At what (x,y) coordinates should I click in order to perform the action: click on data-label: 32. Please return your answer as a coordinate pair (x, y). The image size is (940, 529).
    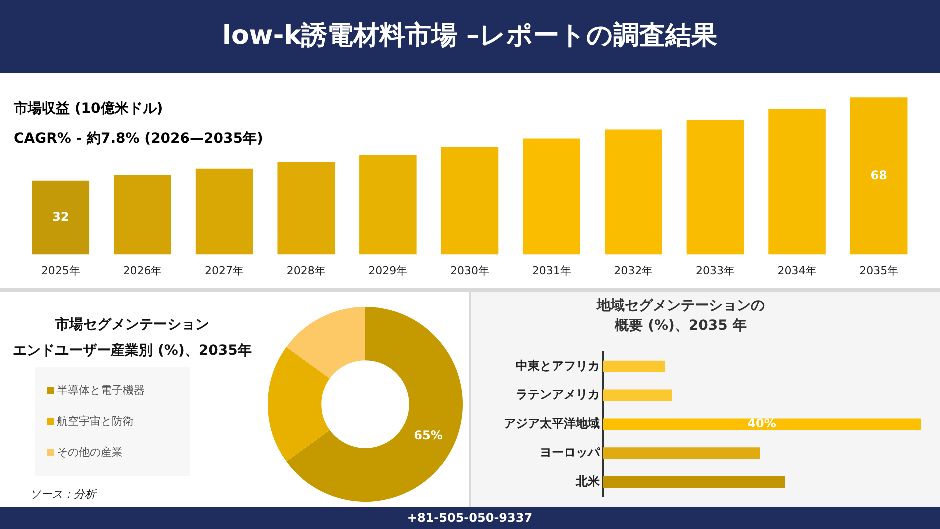
    Looking at the image, I should click on (61, 217).